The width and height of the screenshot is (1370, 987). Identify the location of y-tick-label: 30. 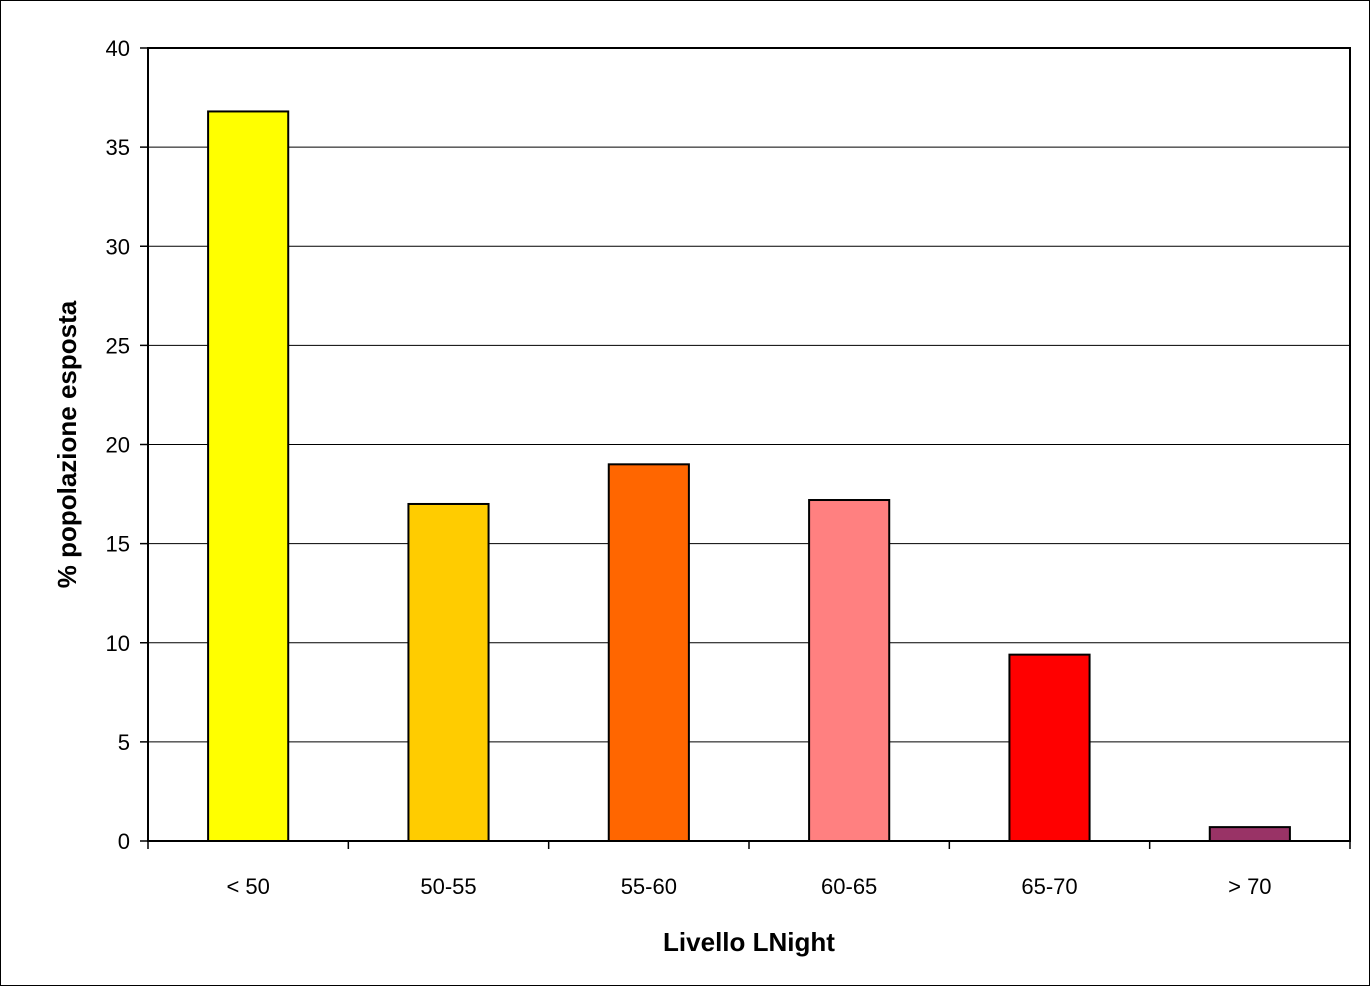
(118, 246).